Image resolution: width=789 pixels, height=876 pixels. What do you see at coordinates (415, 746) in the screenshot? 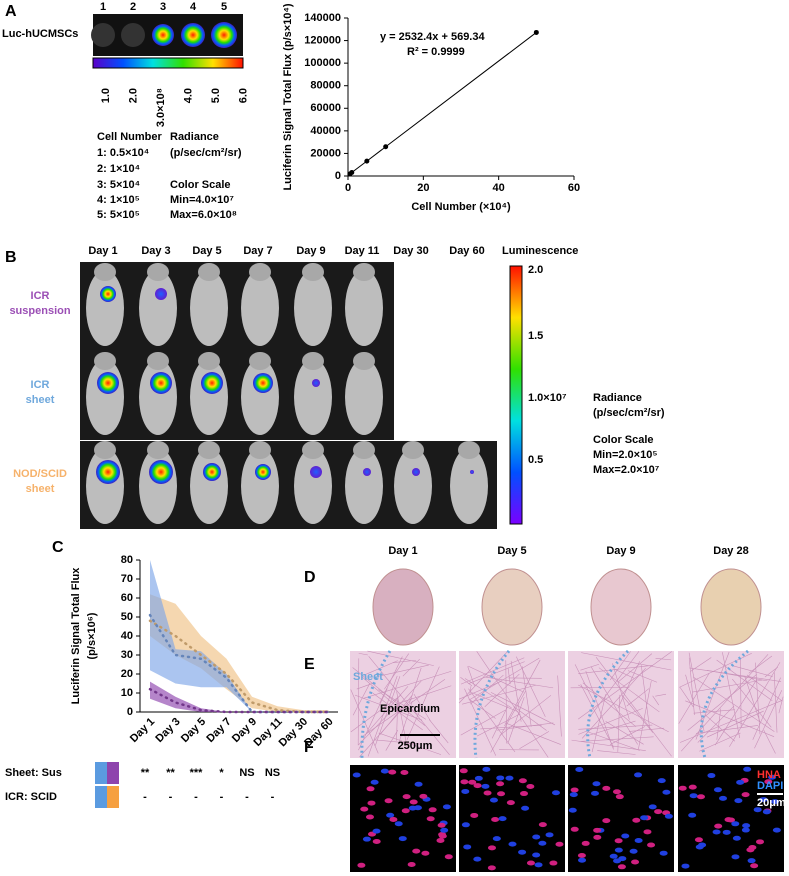
I see `scale-bar-label: 250μm` at bounding box center [415, 746].